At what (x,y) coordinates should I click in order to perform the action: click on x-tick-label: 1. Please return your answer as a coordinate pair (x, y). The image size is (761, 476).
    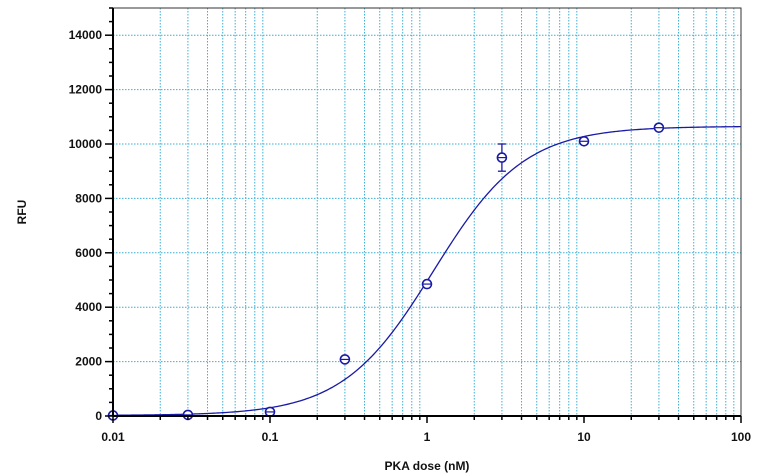
    Looking at the image, I should click on (427, 437).